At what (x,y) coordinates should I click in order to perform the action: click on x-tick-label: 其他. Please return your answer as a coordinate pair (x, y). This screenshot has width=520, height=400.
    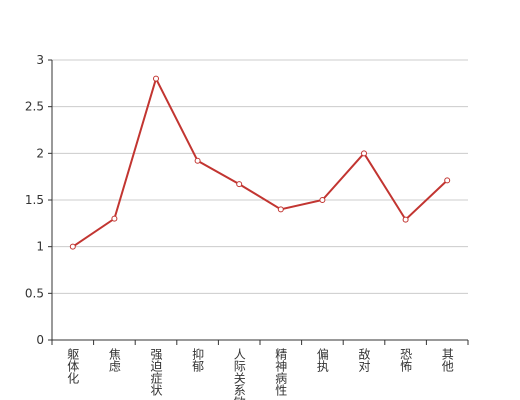
    Looking at the image, I should click on (447, 360).